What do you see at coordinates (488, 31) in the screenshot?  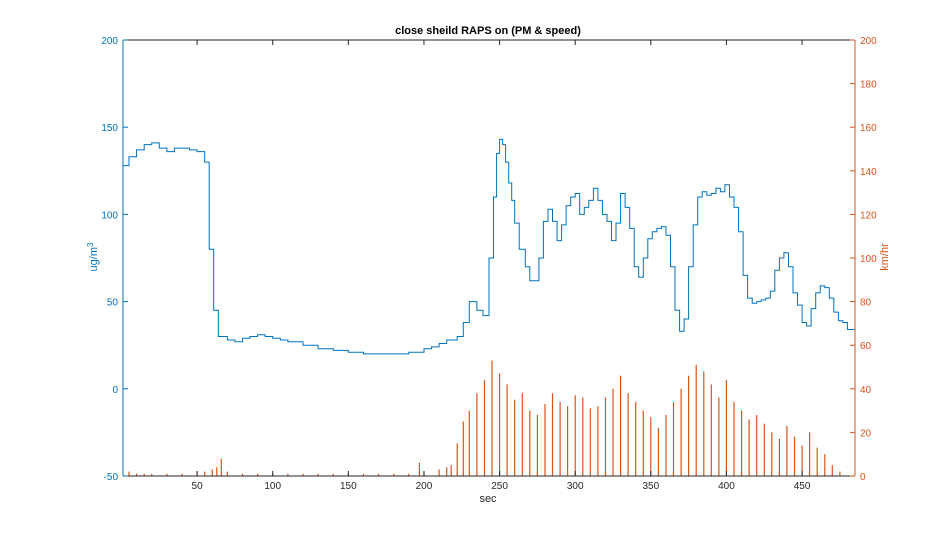 I see `chart-title: close sheild RAPS on (PM & speed)` at bounding box center [488, 31].